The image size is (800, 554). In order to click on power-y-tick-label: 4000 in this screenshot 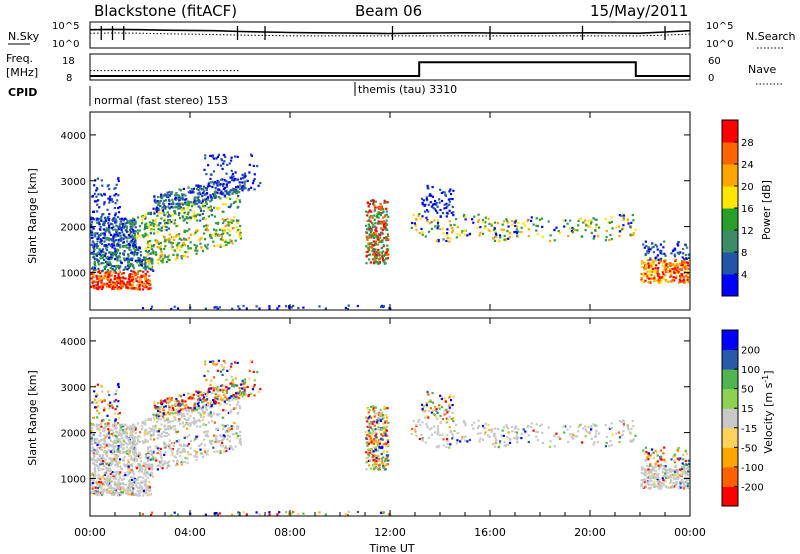, I will do `click(73, 136)`.